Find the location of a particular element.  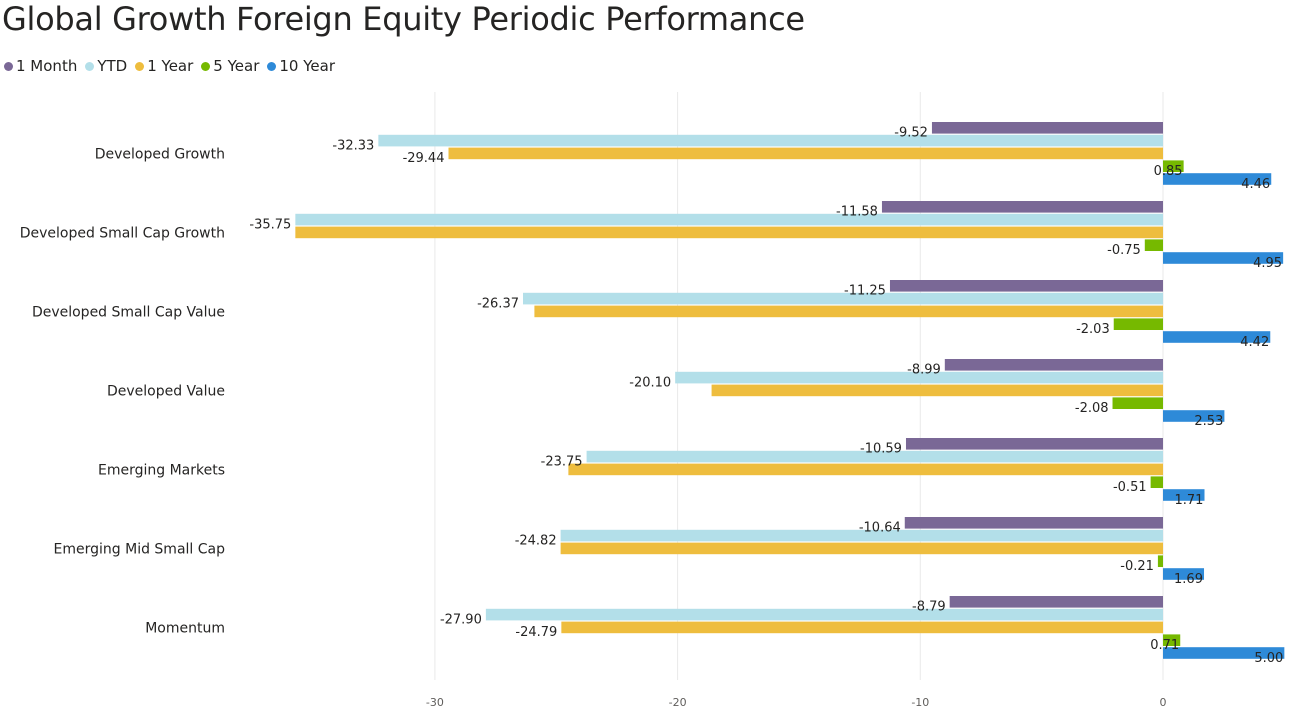

data-label: -2.08 is located at coordinates (1092, 408).